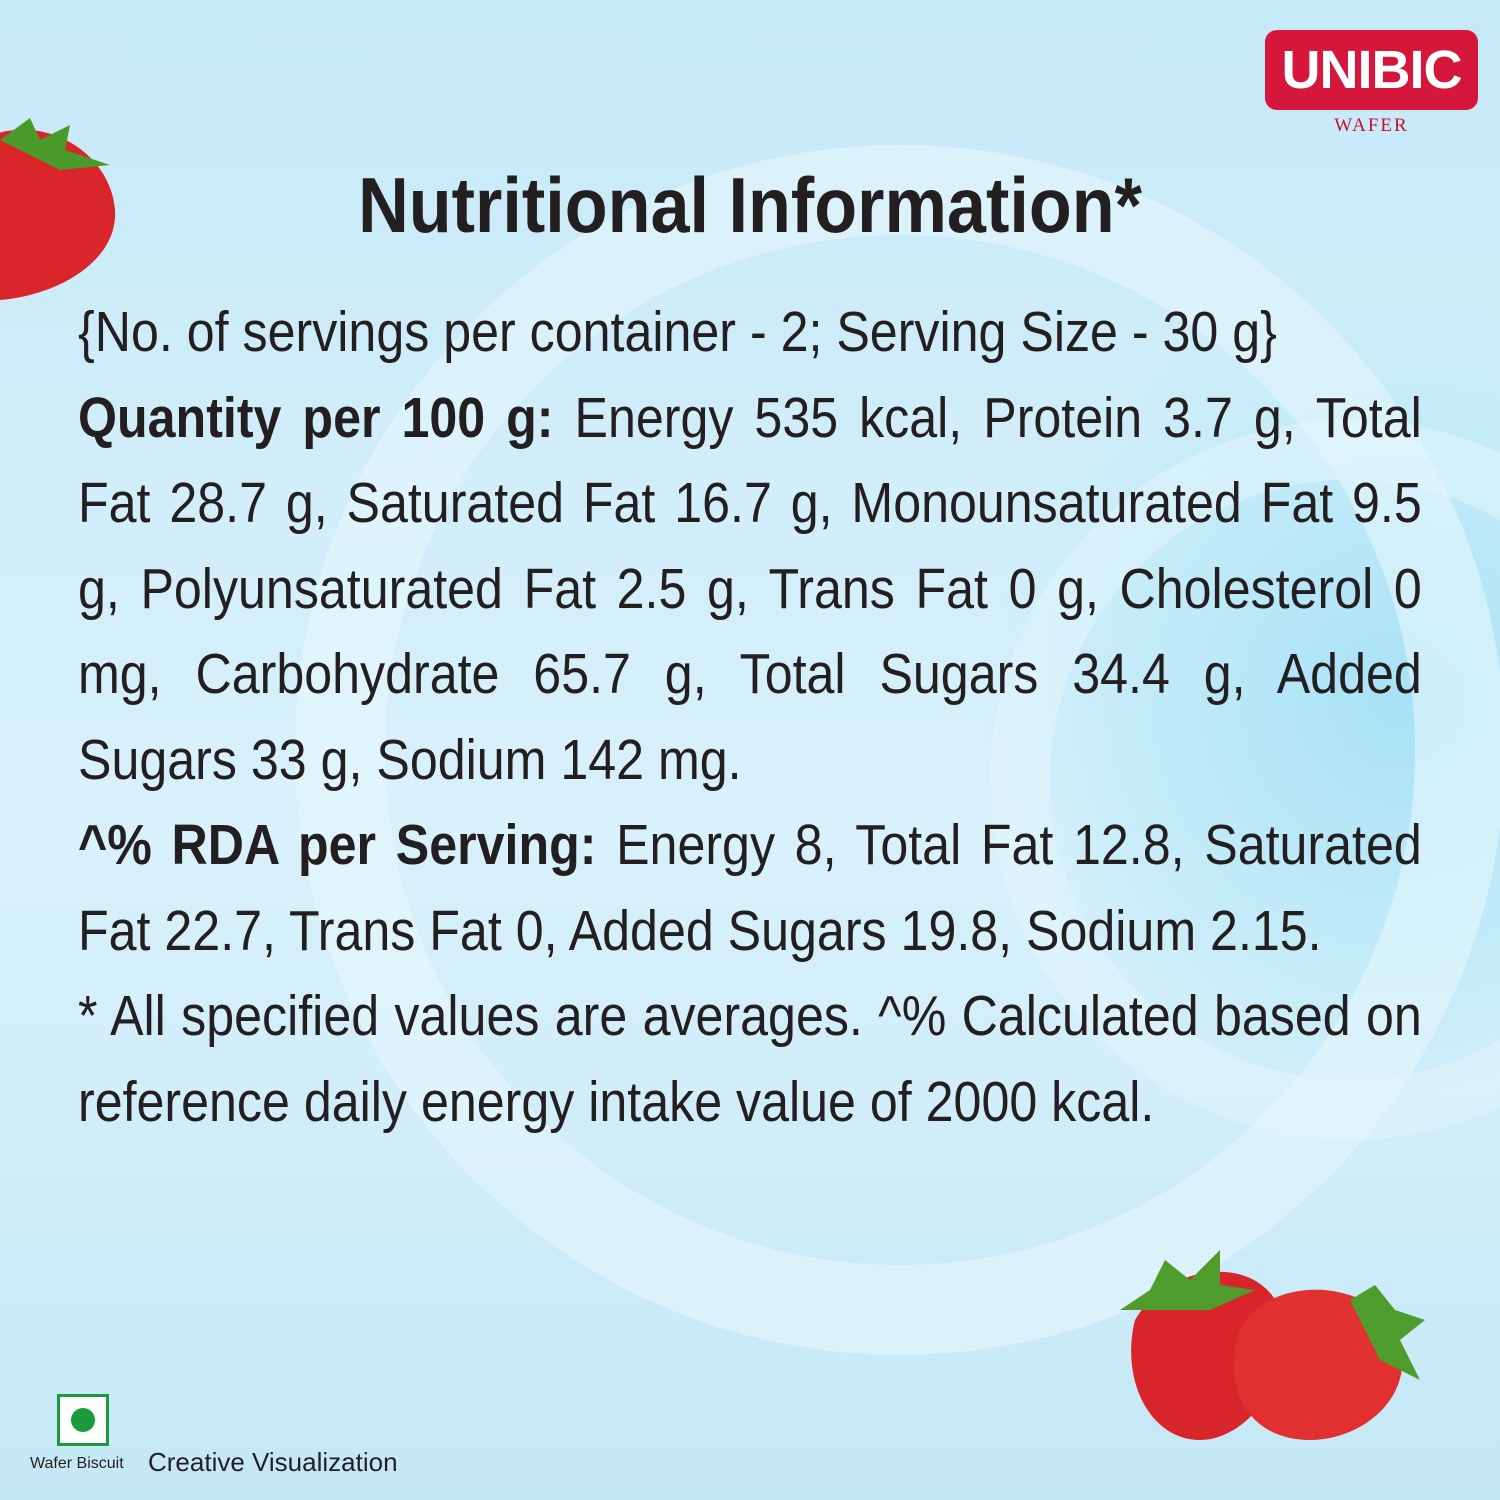 The image size is (1500, 1500). Describe the element at coordinates (337, 845) in the screenshot. I see `rda-label: ^% RDA per Serving:` at that location.